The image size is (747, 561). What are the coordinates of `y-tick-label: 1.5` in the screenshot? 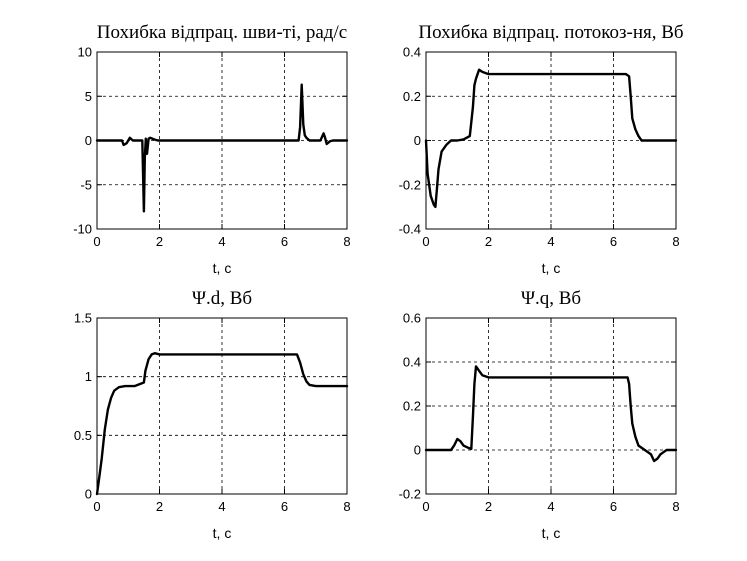 It's located at (83, 318).